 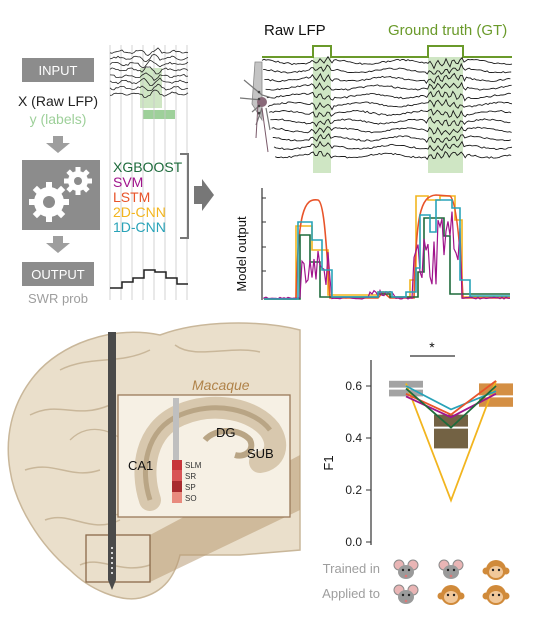 I want to click on model-output-traces, so click(x=386, y=247).